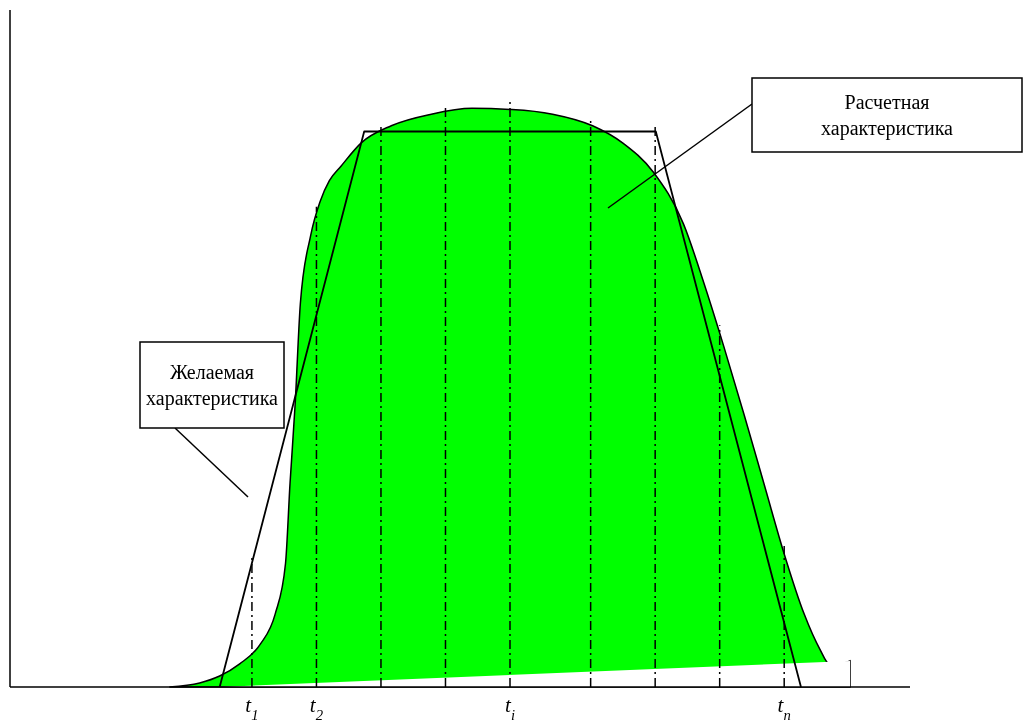 The image size is (1025, 727). Describe the element at coordinates (316, 708) in the screenshot. I see `x-tick-label: t$_{2}$` at that location.